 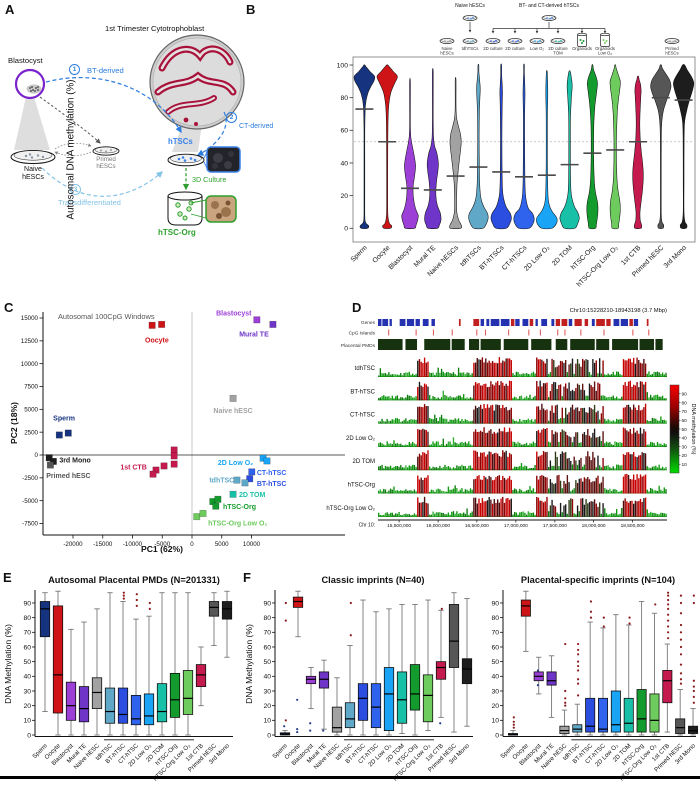 What do you see at coordinates (10, 9) in the screenshot?
I see `panel-a-letter: A` at bounding box center [10, 9].